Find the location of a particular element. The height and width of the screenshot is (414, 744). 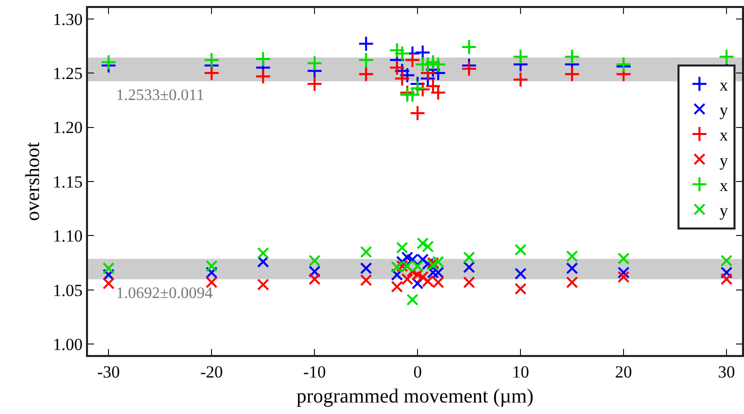

x-tick-label: 0 is located at coordinates (417, 372).